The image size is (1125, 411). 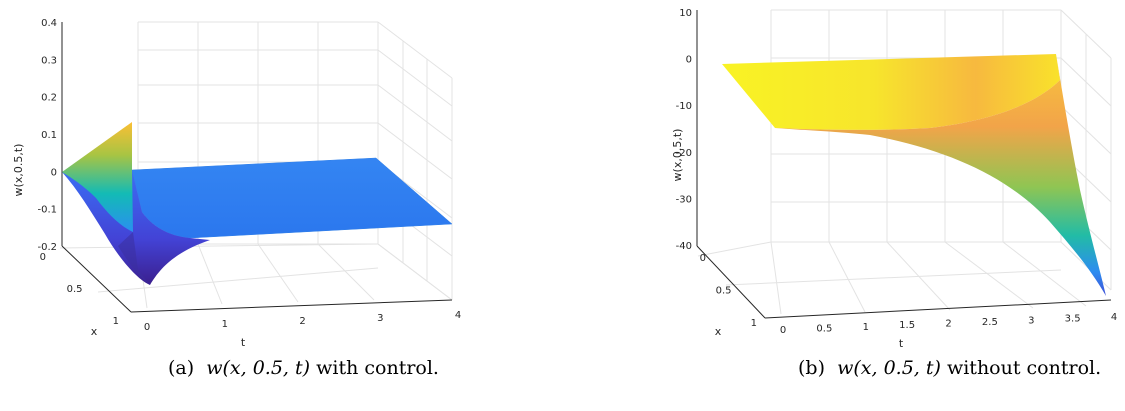 I want to click on z-tick-label: 10, so click(x=685, y=13).